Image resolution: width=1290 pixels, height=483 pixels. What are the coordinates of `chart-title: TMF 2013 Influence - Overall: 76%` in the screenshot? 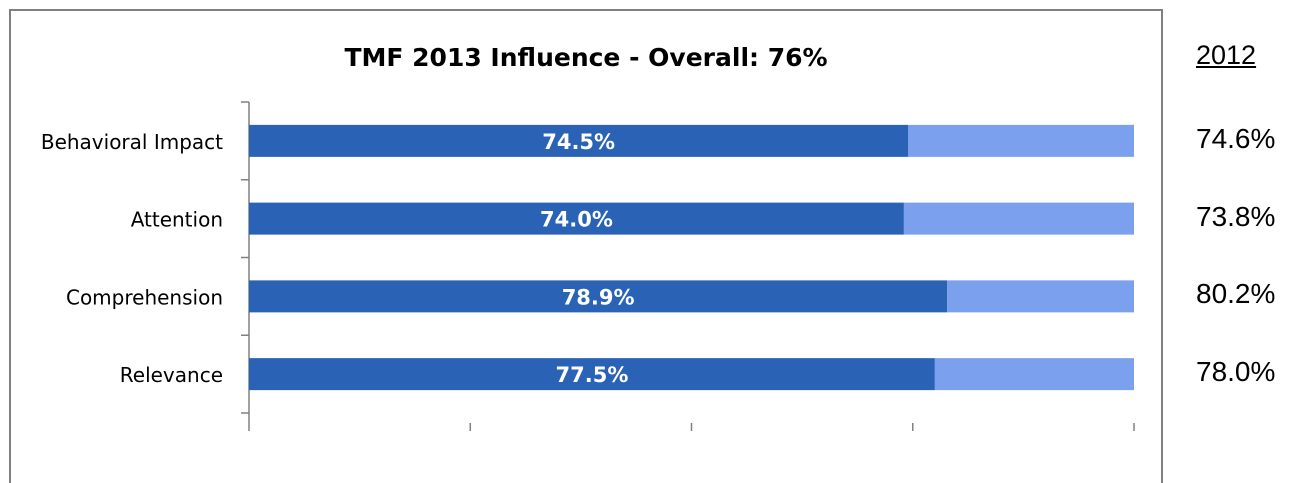 It's located at (585, 57).